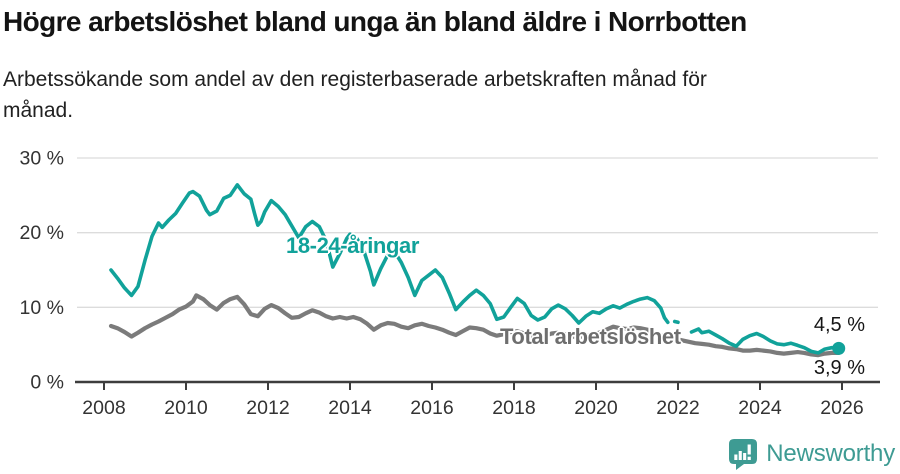 Image resolution: width=900 pixels, height=474 pixels. Describe the element at coordinates (513, 408) in the screenshot. I see `x-tick-label: 2018` at that location.